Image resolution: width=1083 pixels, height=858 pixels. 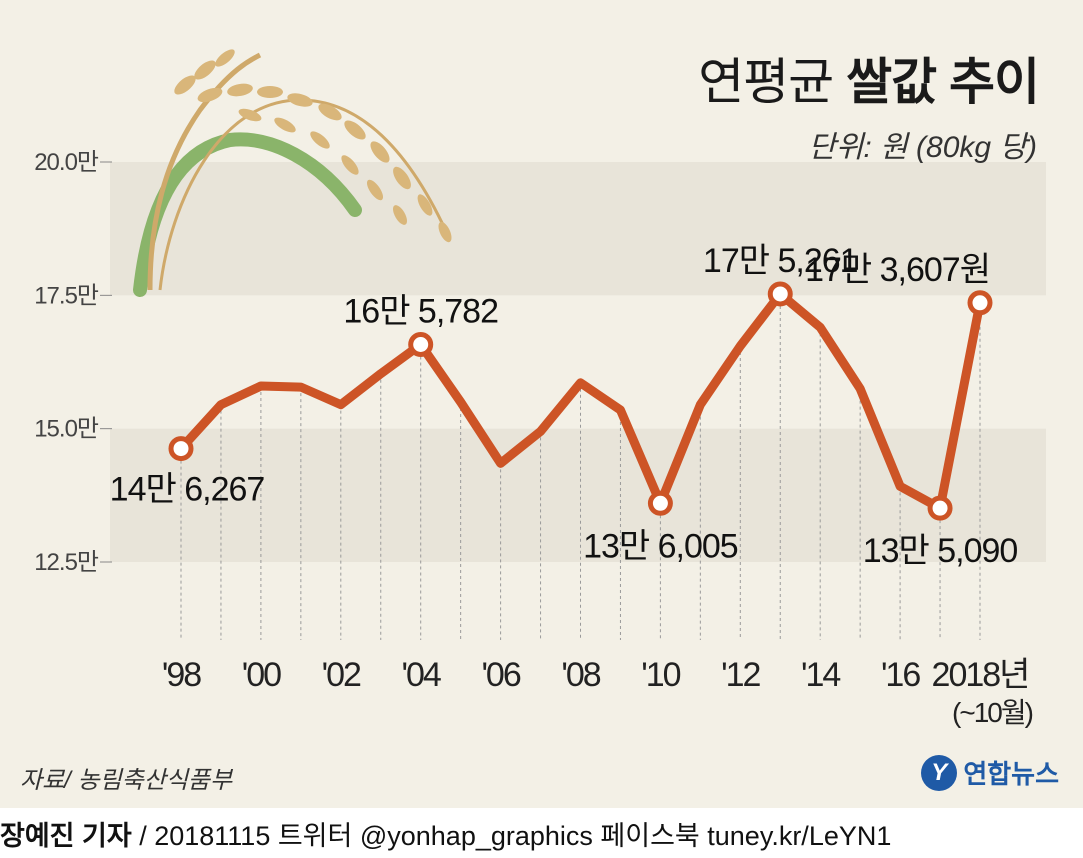 I want to click on x-tick-label: '14, so click(x=820, y=675).